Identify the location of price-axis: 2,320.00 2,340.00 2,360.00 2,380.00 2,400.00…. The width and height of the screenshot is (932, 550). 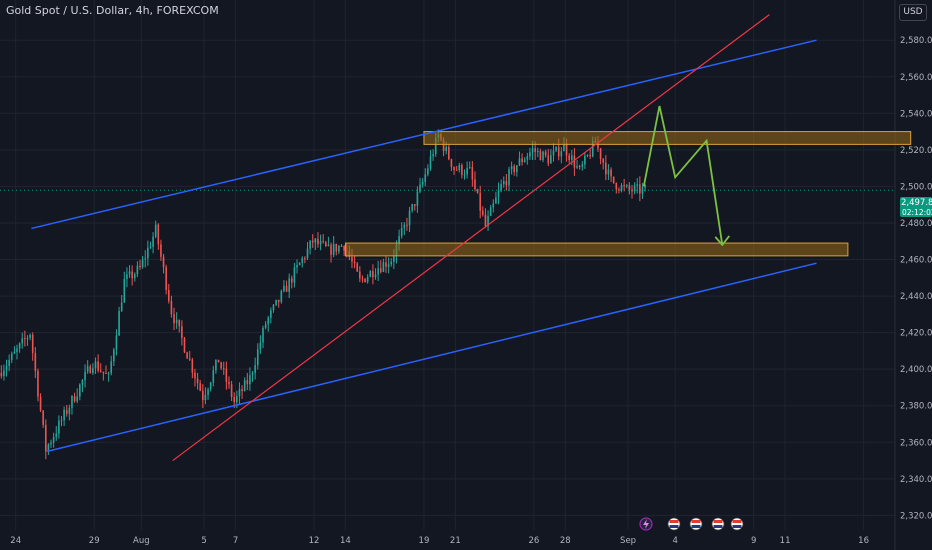
(916, 278).